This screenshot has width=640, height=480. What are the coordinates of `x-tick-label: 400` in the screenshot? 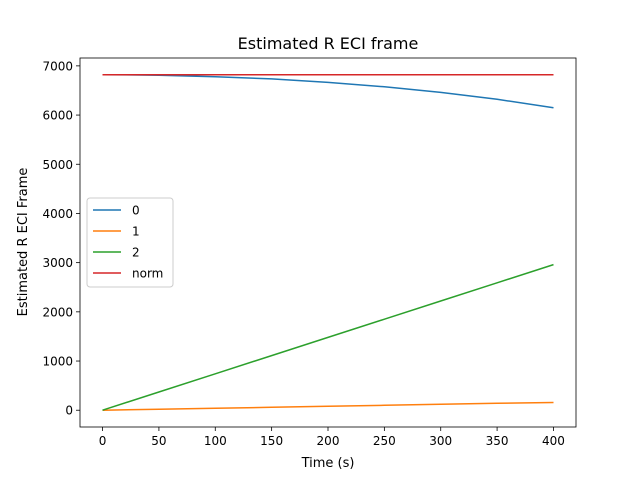 It's located at (553, 441).